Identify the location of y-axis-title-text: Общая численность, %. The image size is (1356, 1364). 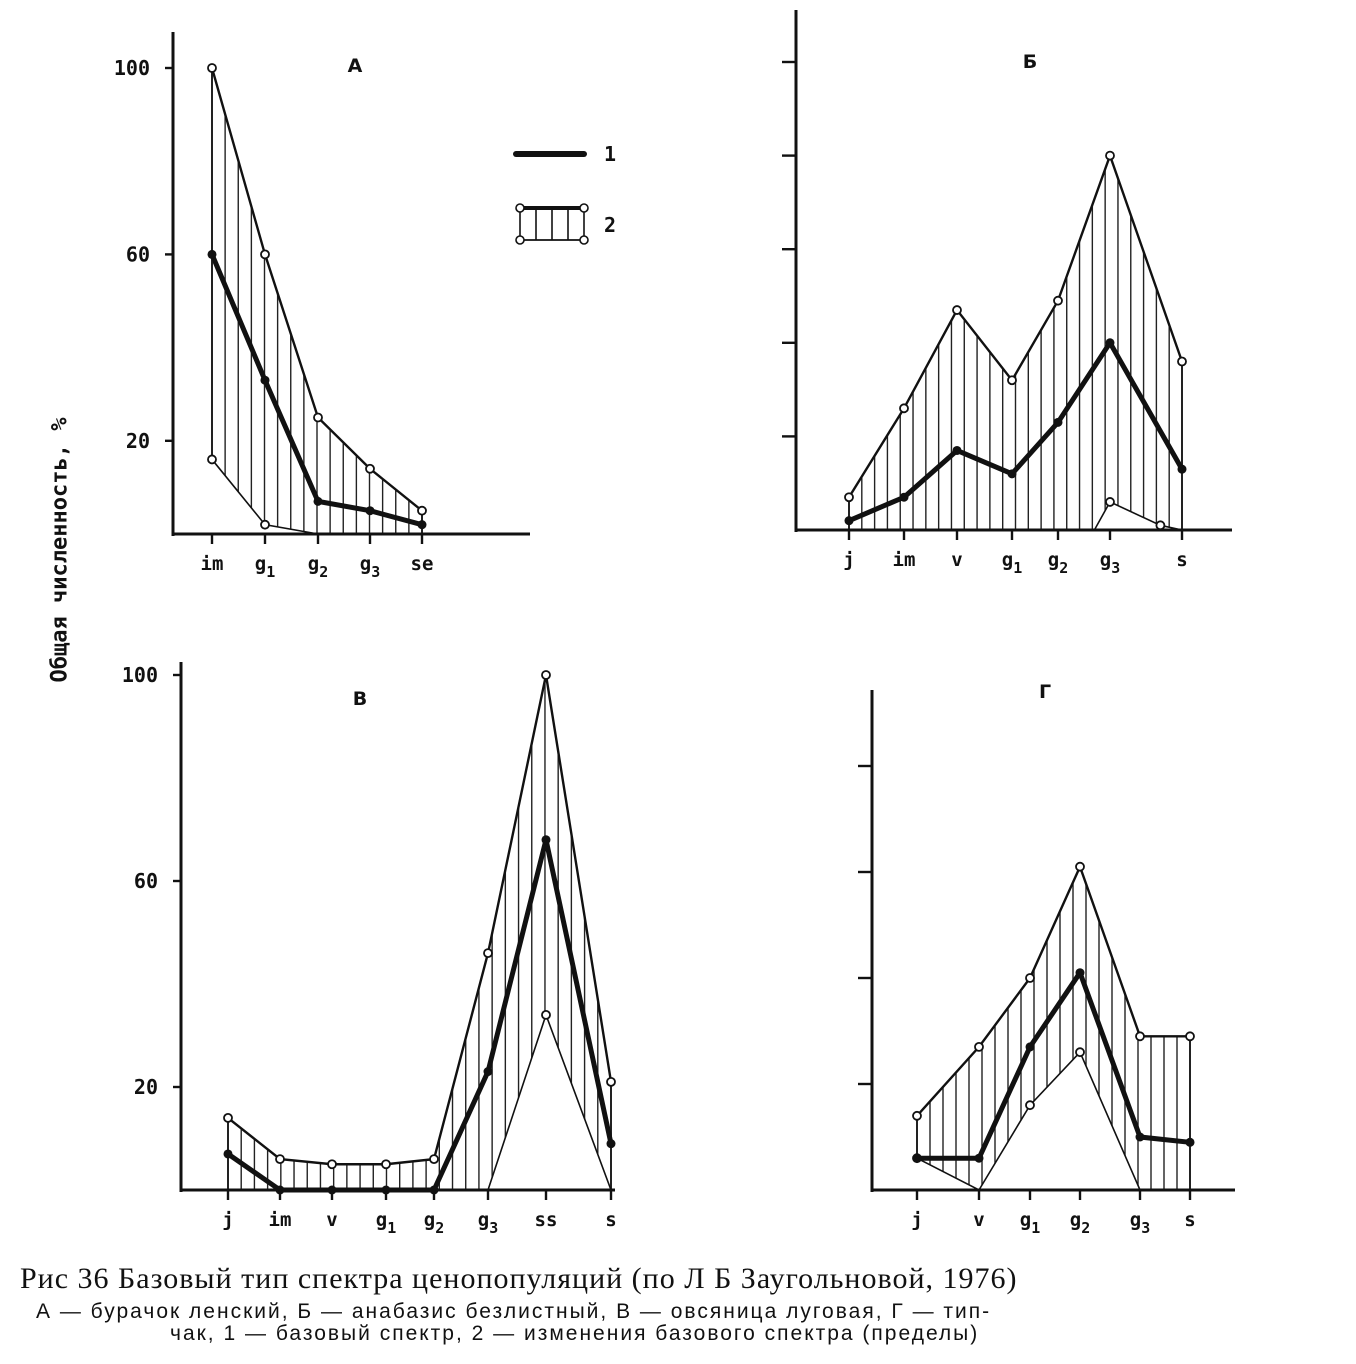
(60, 550).